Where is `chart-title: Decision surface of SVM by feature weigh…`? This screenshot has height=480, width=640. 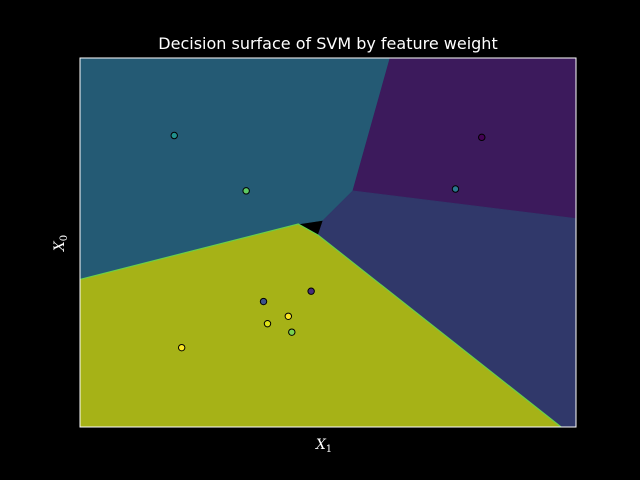
chart-title: Decision surface of SVM by feature weigh… is located at coordinates (327, 43).